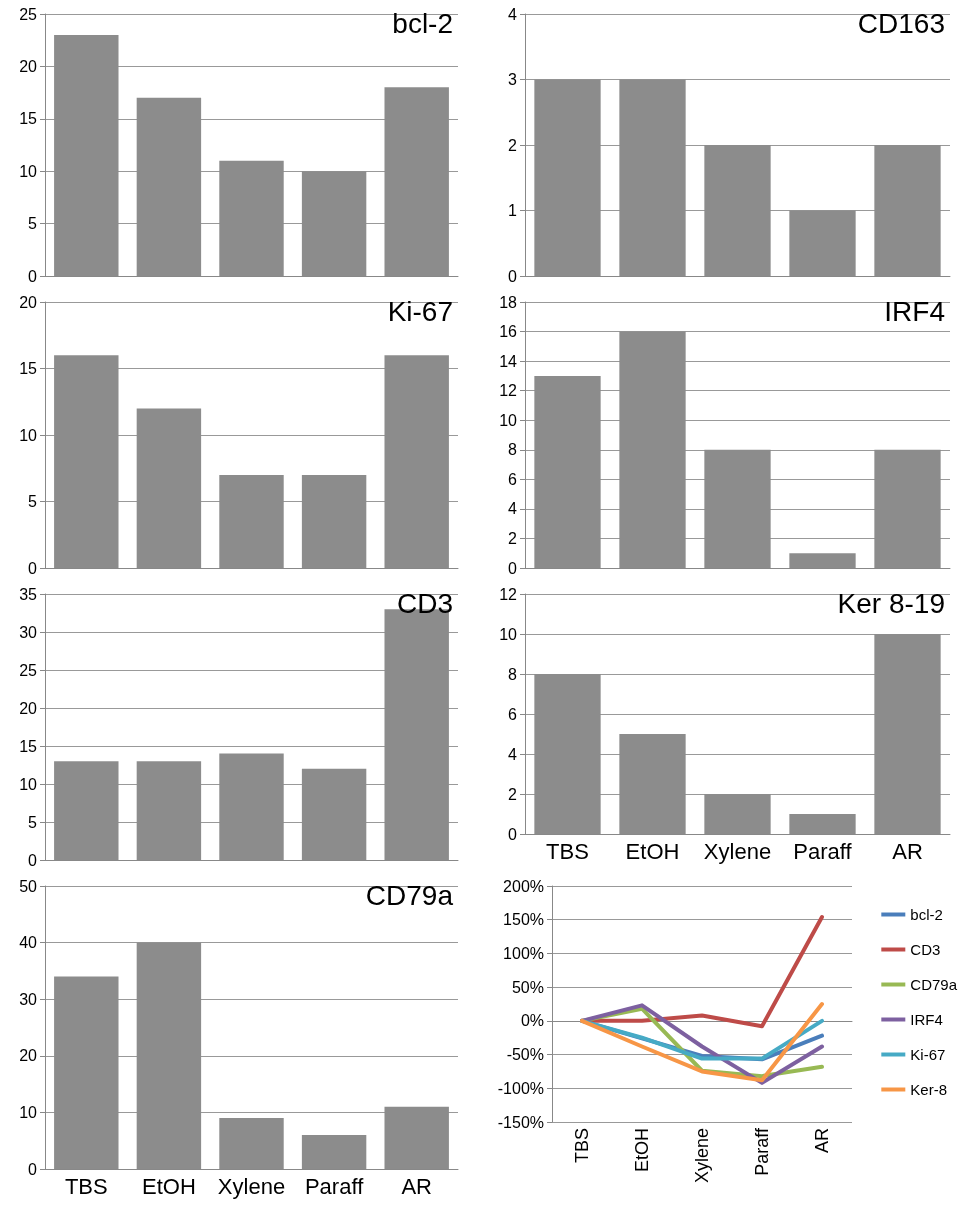  Describe the element at coordinates (915, 311) in the screenshot. I see `chart-title: IRF4` at that location.